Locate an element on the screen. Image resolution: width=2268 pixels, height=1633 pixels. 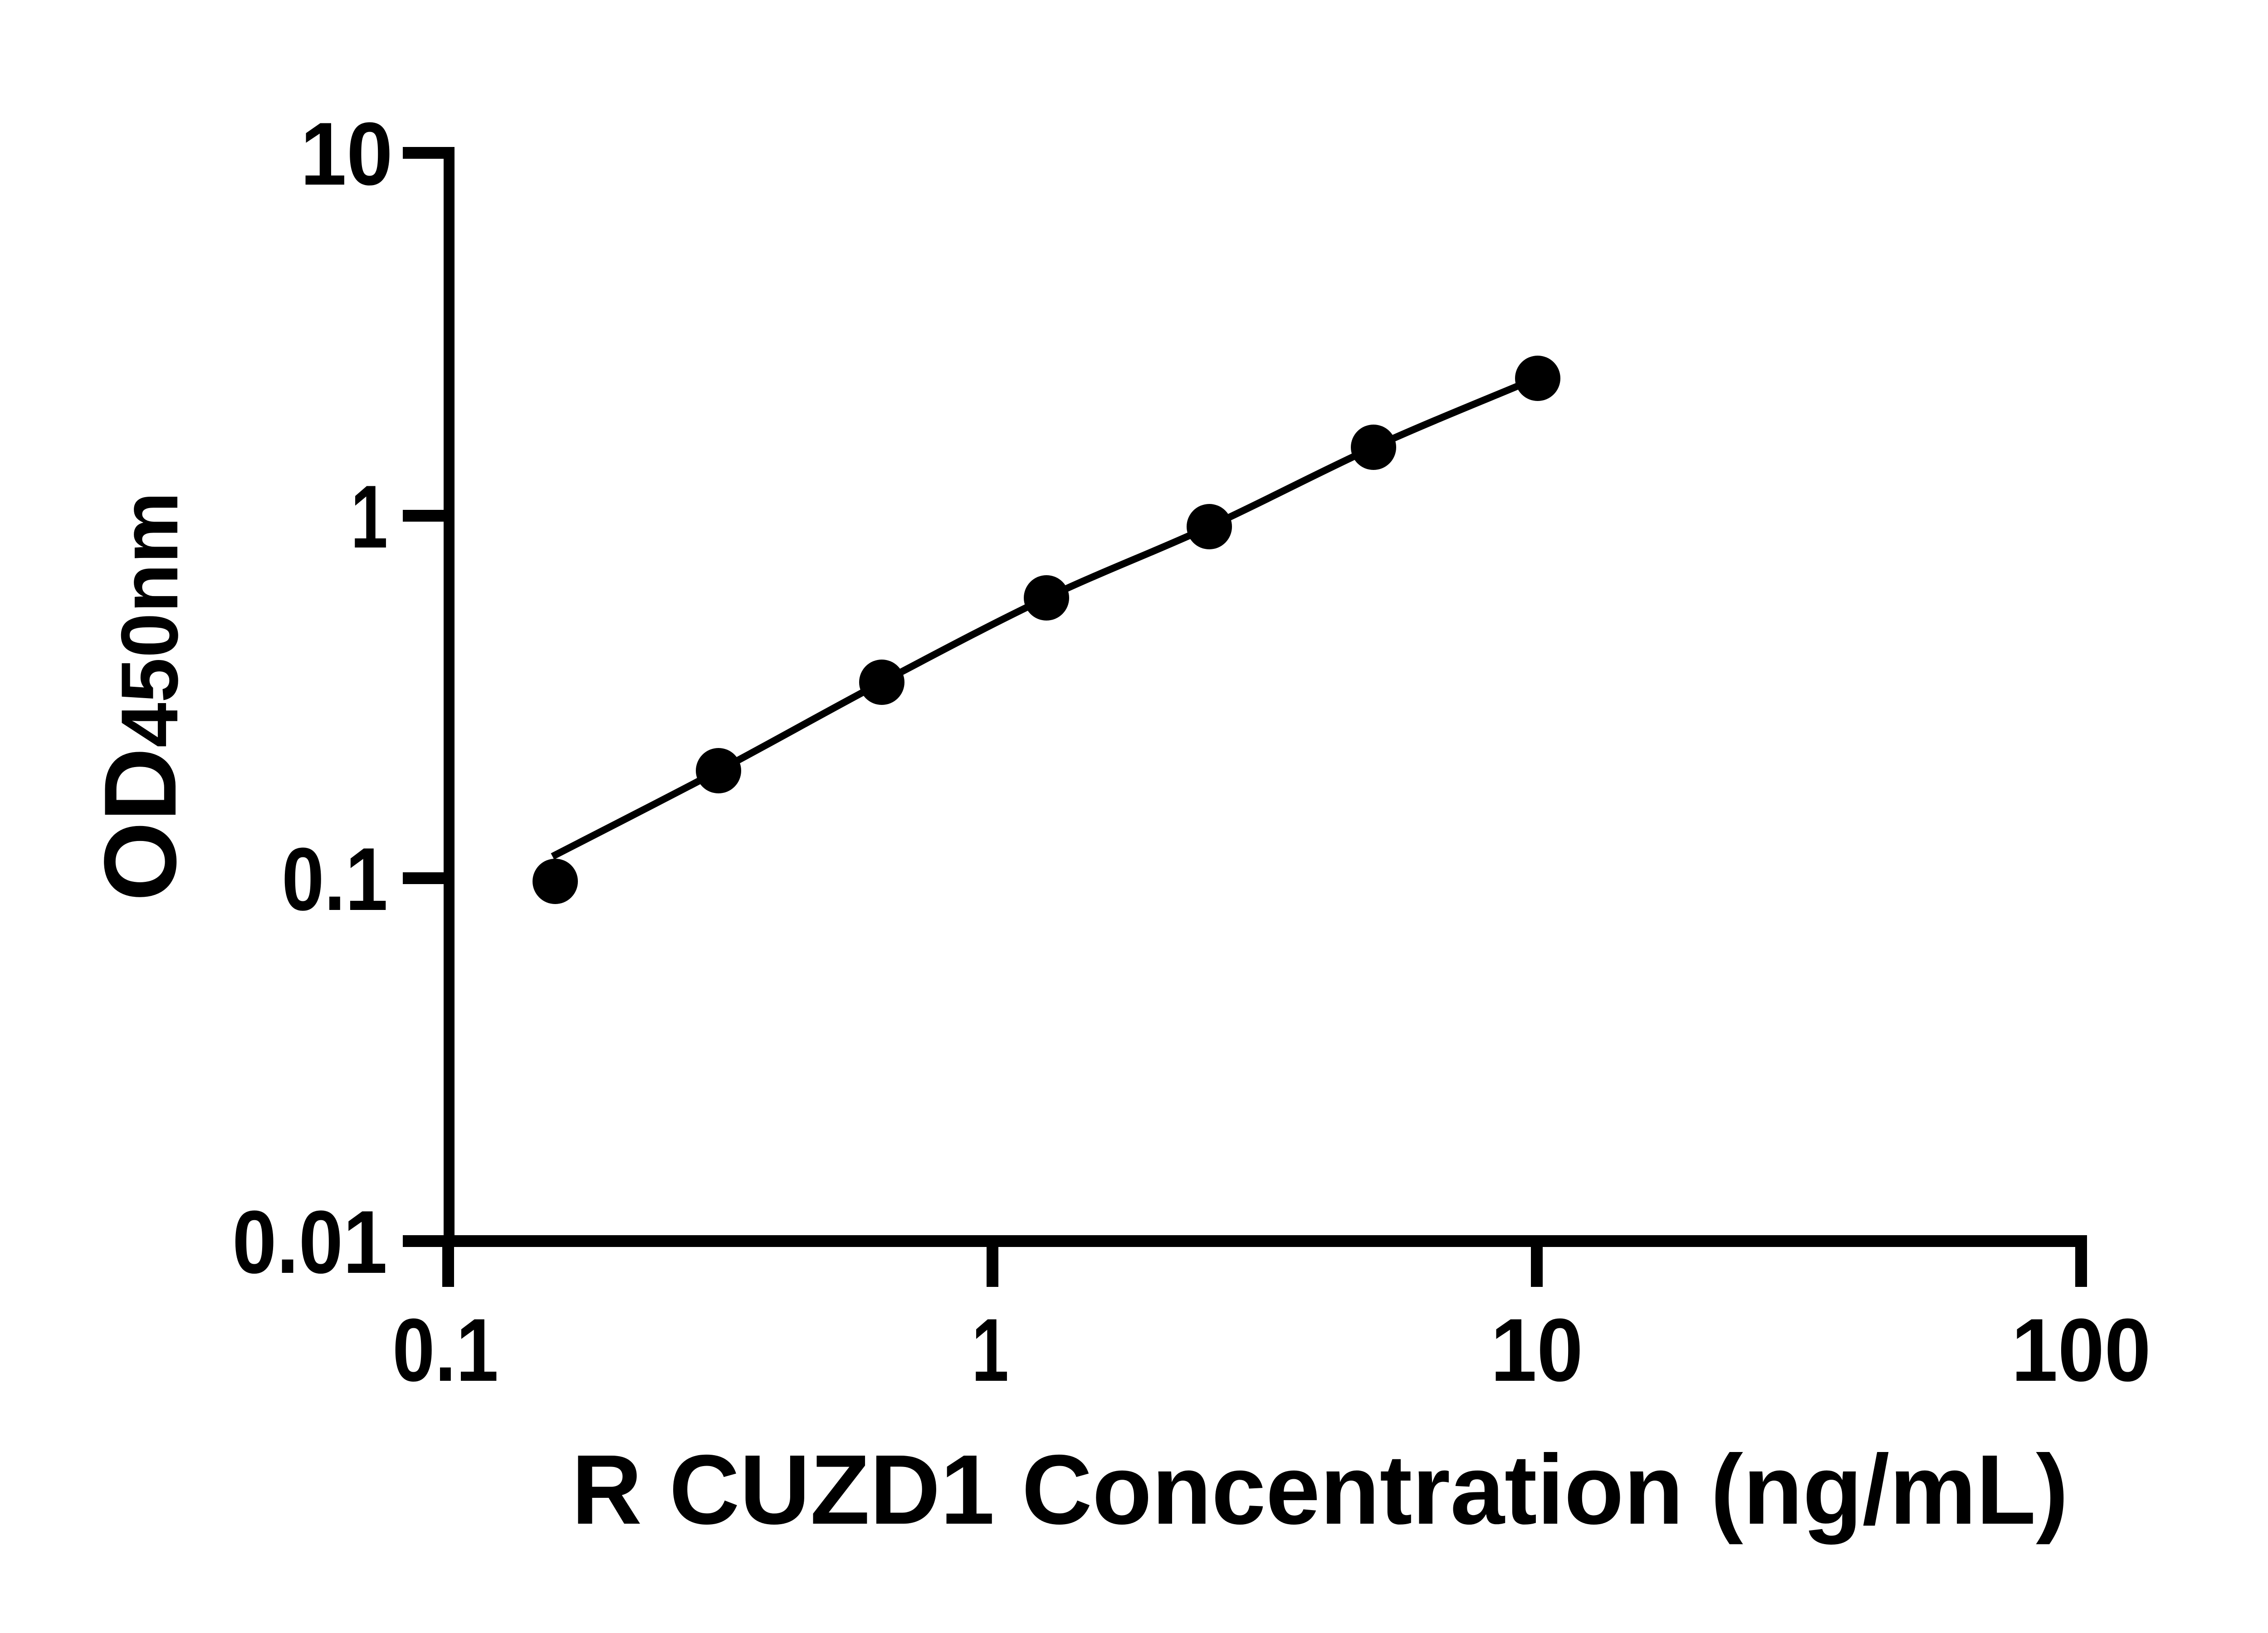
svg-text: 100 is located at coordinates (2081, 1350).